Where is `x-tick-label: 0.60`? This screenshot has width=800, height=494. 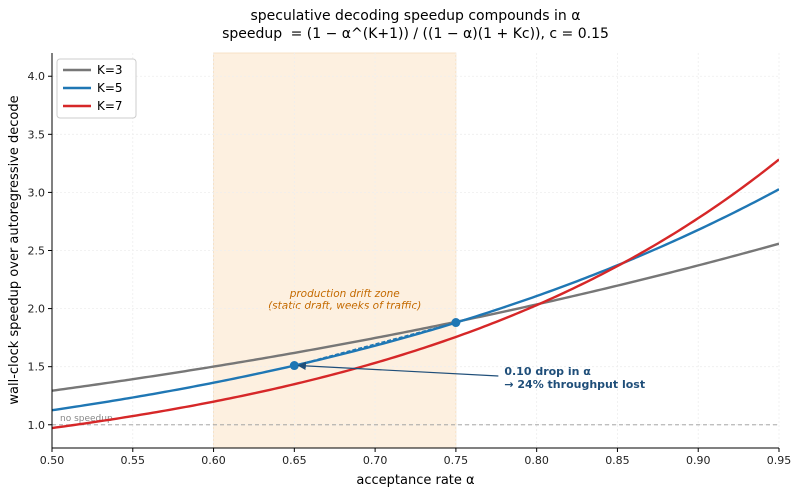 x-tick-label: 0.60 is located at coordinates (213, 460).